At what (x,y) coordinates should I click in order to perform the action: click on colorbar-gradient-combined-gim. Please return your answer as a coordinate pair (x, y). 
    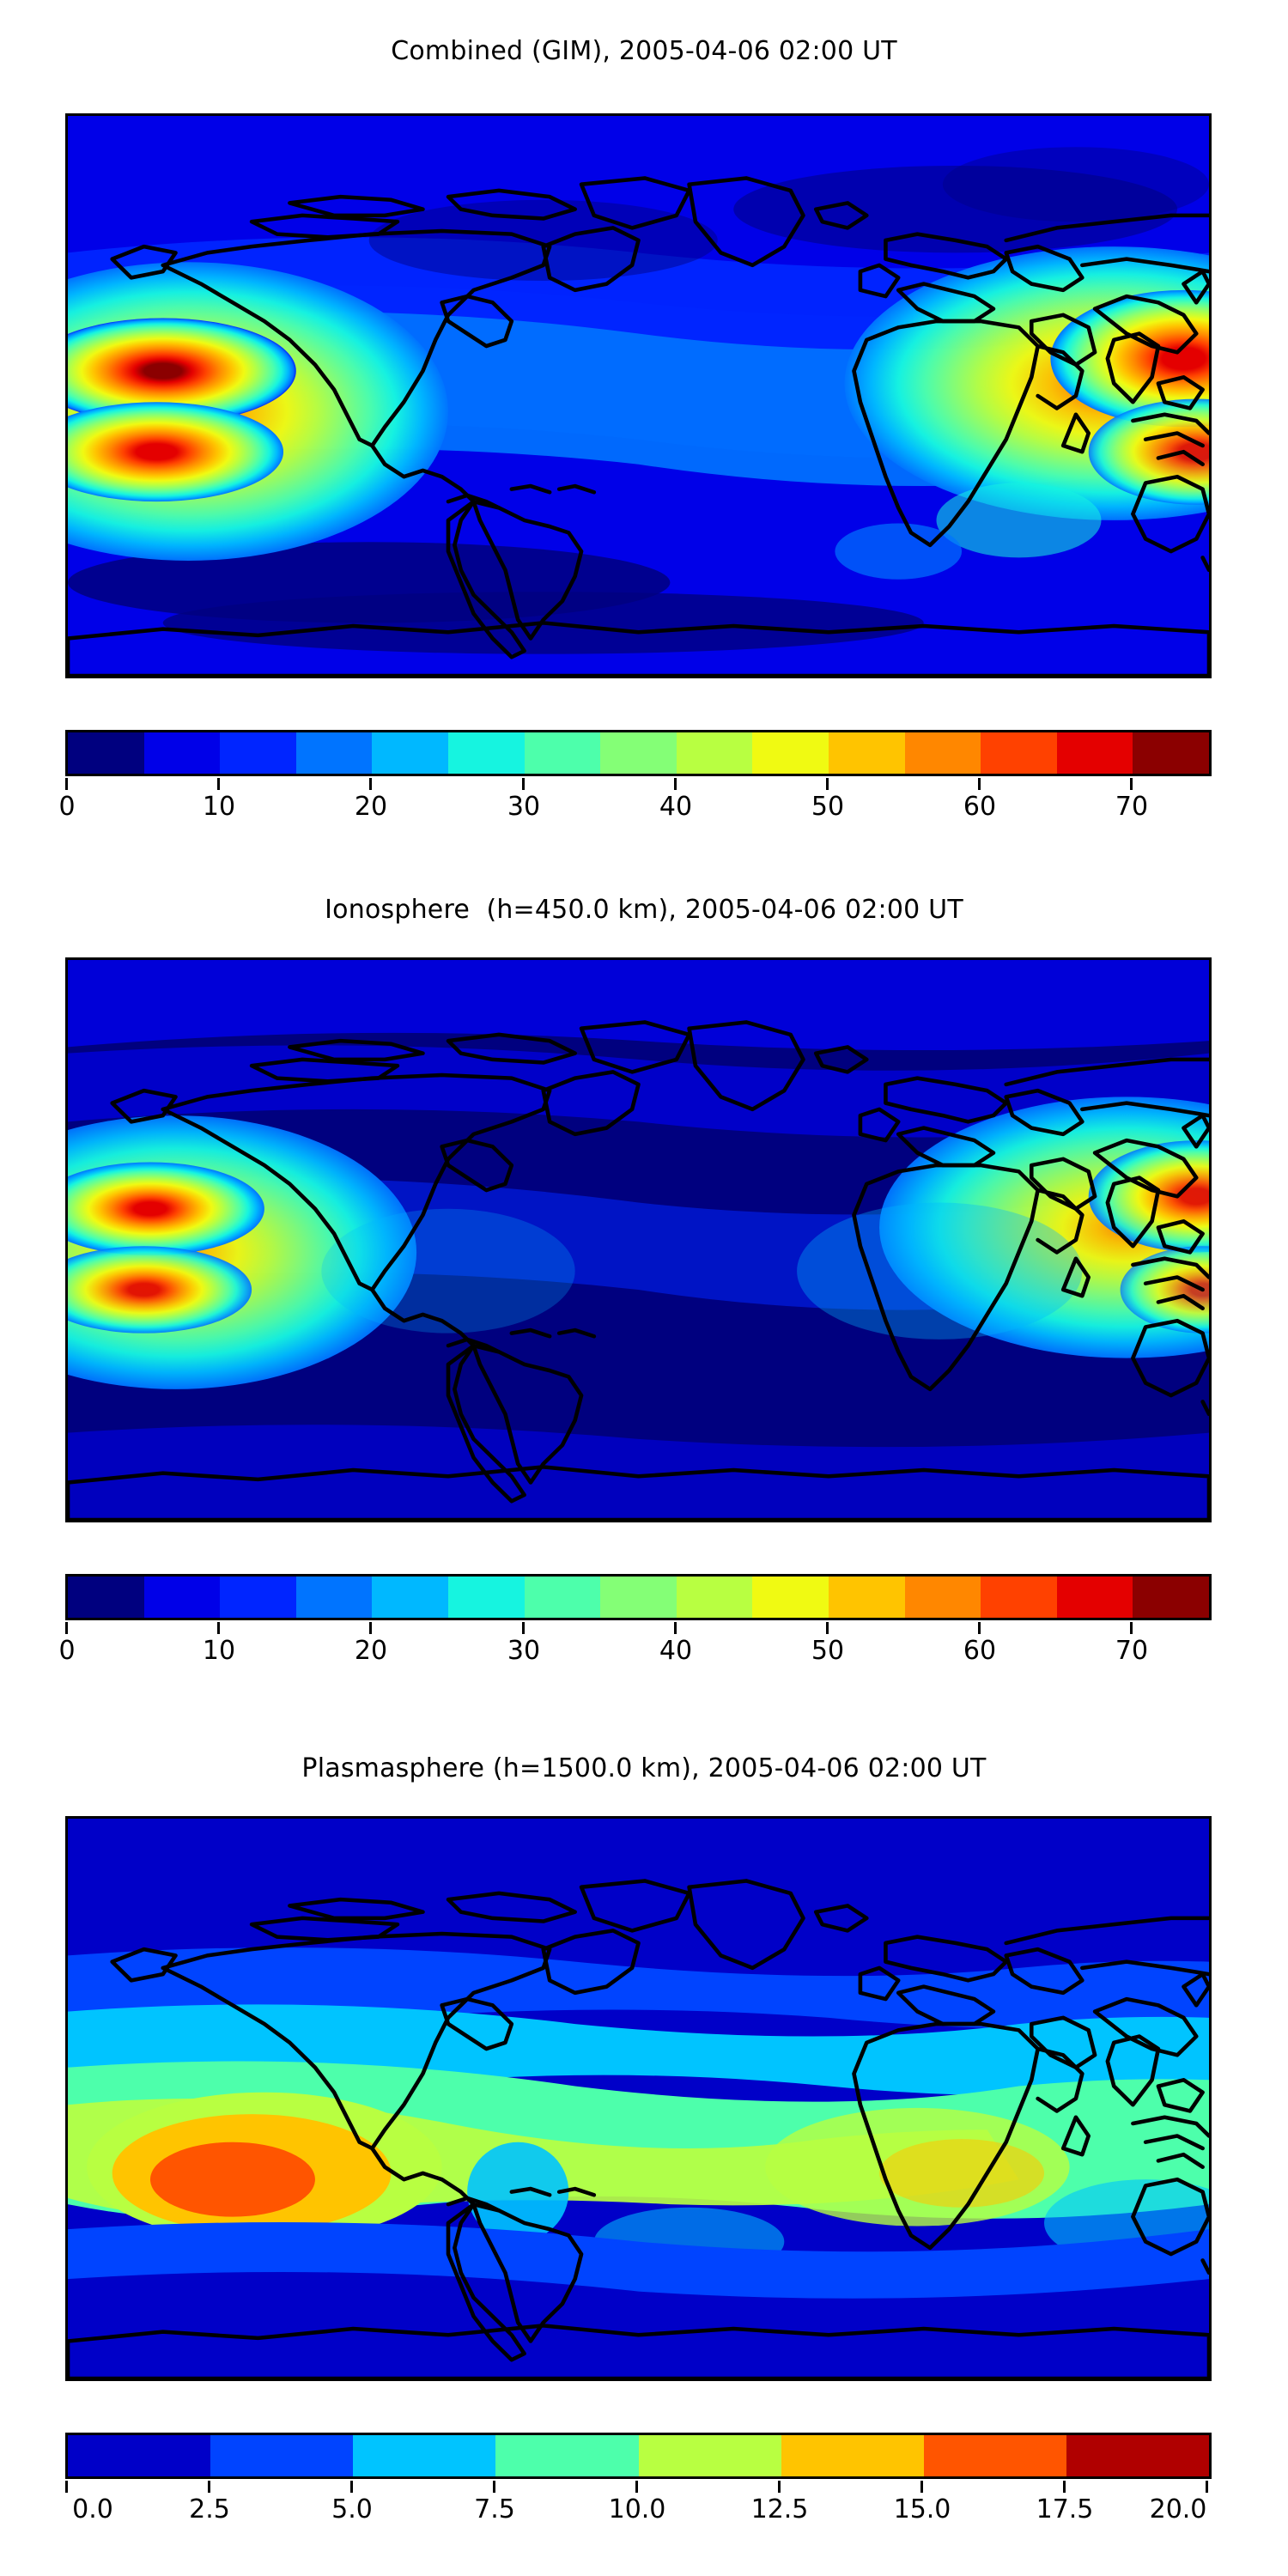
    Looking at the image, I should click on (638, 753).